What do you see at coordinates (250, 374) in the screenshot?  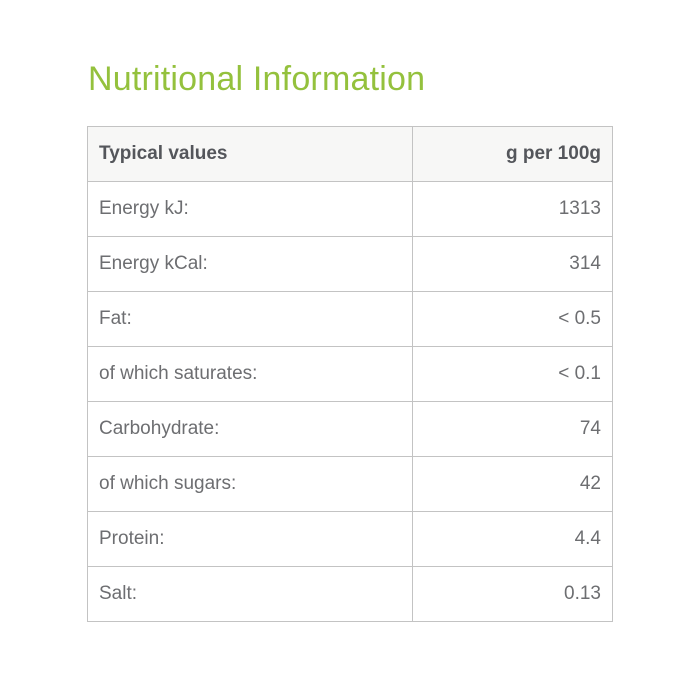 I see `nutrient-label-cell: of which saturates:` at bounding box center [250, 374].